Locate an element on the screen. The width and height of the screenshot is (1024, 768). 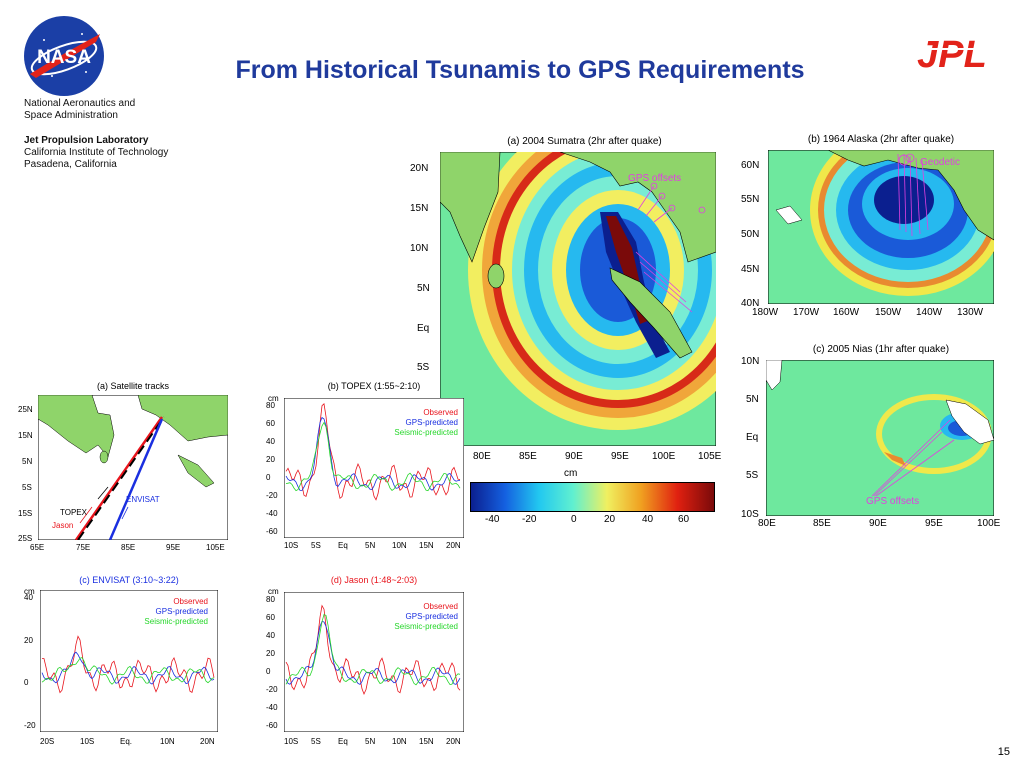
nias-gps-vectors is located at coordinates (913, 458).